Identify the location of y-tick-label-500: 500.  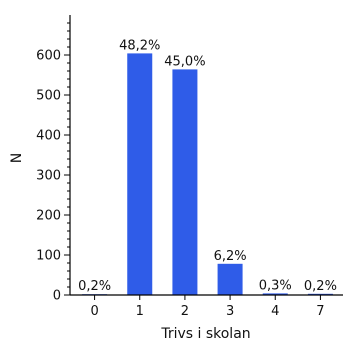
(48, 96).